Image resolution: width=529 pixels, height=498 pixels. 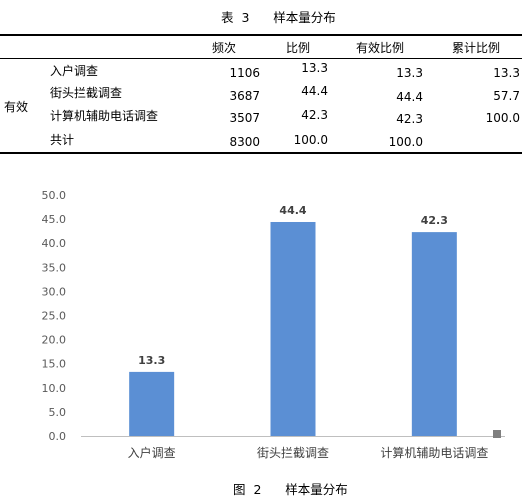 I want to click on x-tick-label: 计算机辅助电话调查, so click(x=434, y=452).